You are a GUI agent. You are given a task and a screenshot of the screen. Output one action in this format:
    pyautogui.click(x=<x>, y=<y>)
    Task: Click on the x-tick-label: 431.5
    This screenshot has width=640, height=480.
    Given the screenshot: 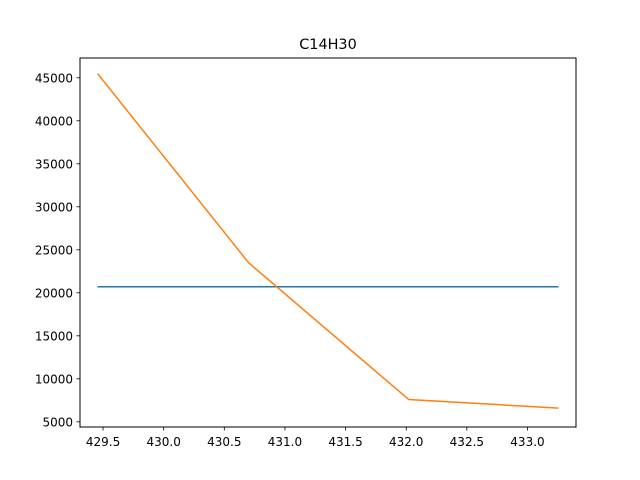 What is the action you would take?
    pyautogui.click(x=345, y=442)
    